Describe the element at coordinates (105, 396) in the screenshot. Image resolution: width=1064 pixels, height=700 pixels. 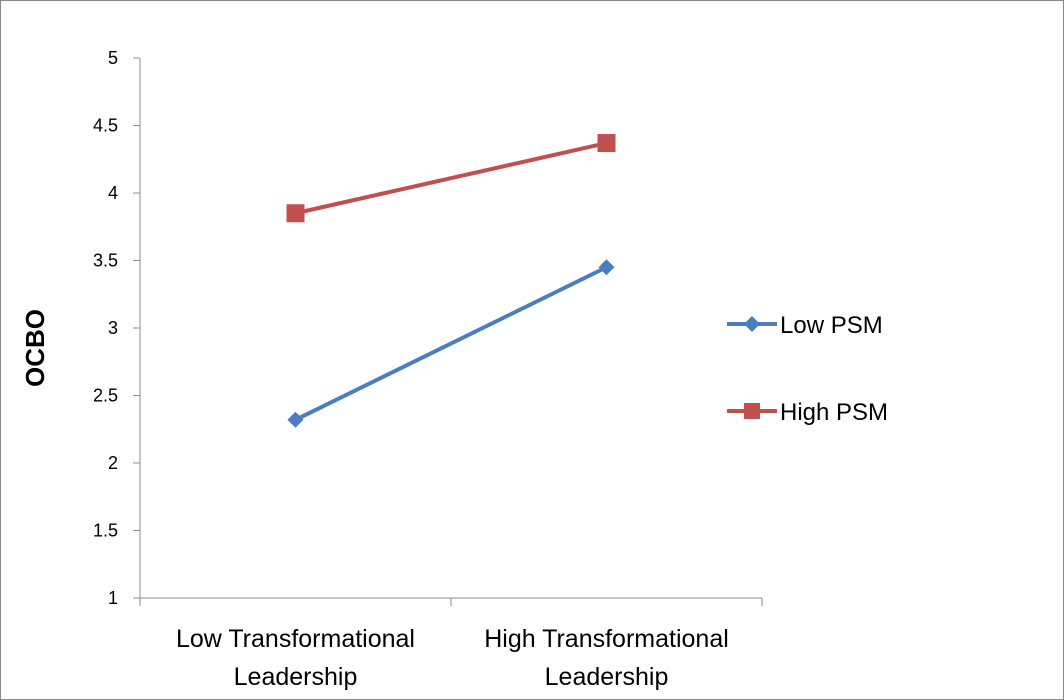
I see `y-tick-label: 2.5` at that location.